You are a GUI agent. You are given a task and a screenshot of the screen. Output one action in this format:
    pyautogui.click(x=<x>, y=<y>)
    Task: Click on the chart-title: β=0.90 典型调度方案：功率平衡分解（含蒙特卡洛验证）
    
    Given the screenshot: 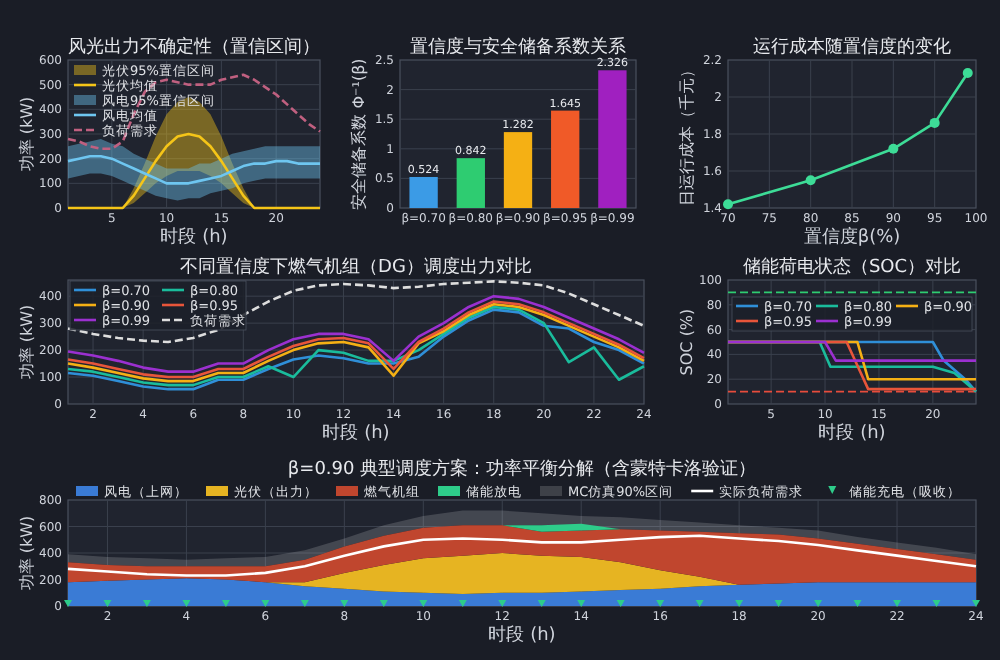 What is the action you would take?
    pyautogui.click(x=522, y=469)
    